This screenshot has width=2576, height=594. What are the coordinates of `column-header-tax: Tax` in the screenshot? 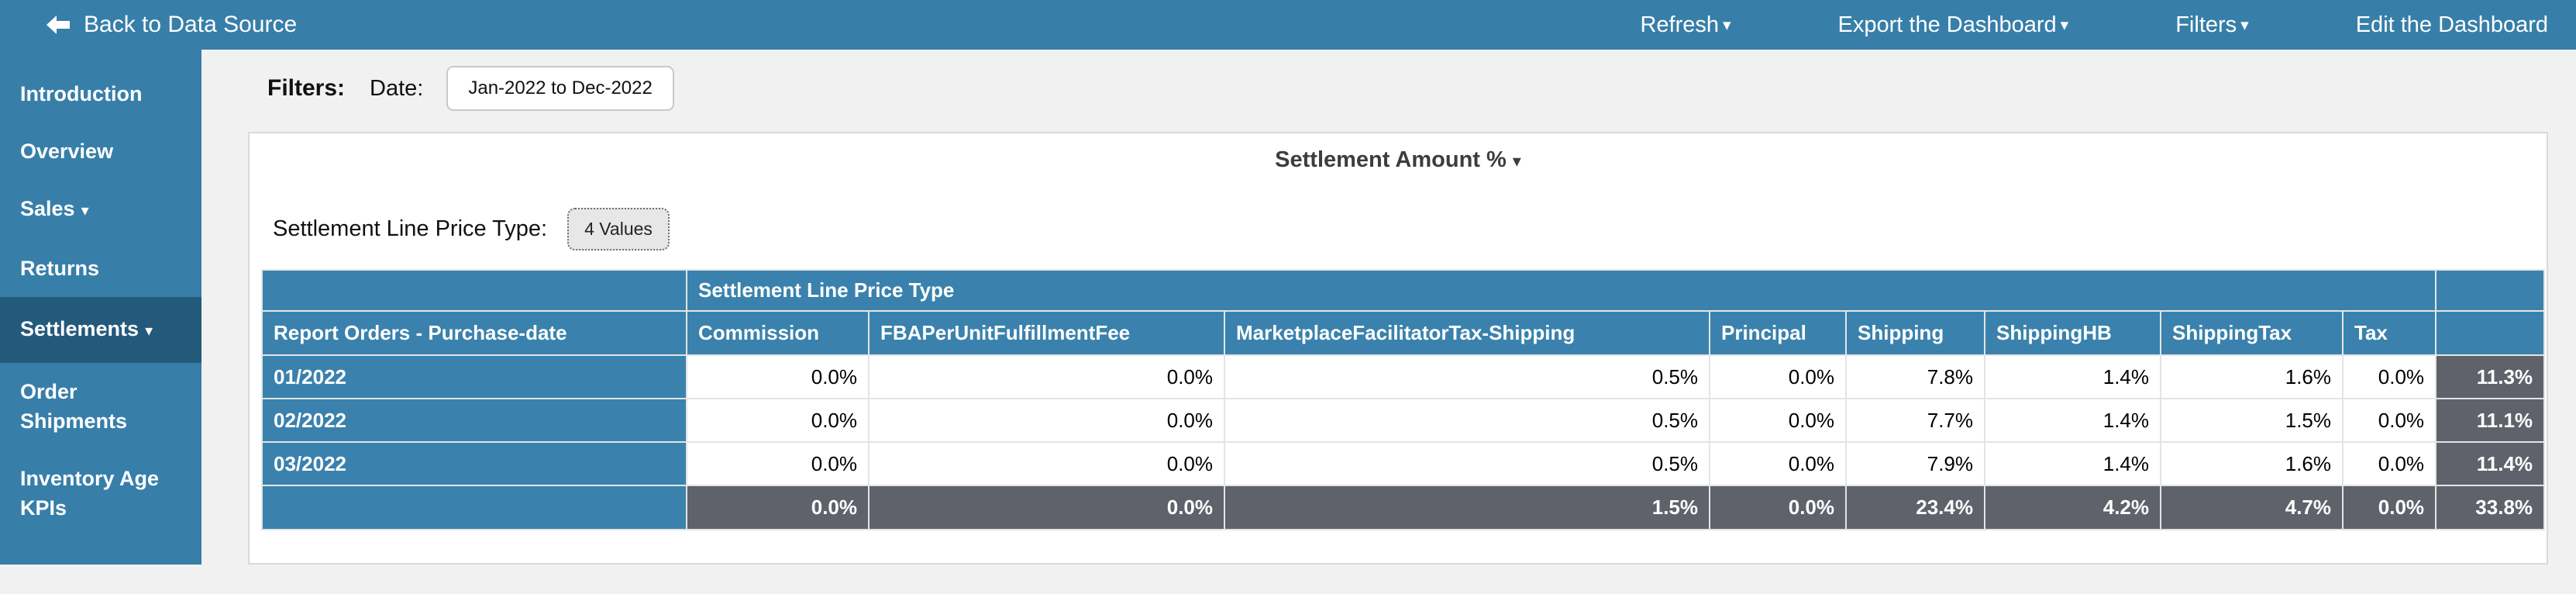 It's located at (2389, 333).